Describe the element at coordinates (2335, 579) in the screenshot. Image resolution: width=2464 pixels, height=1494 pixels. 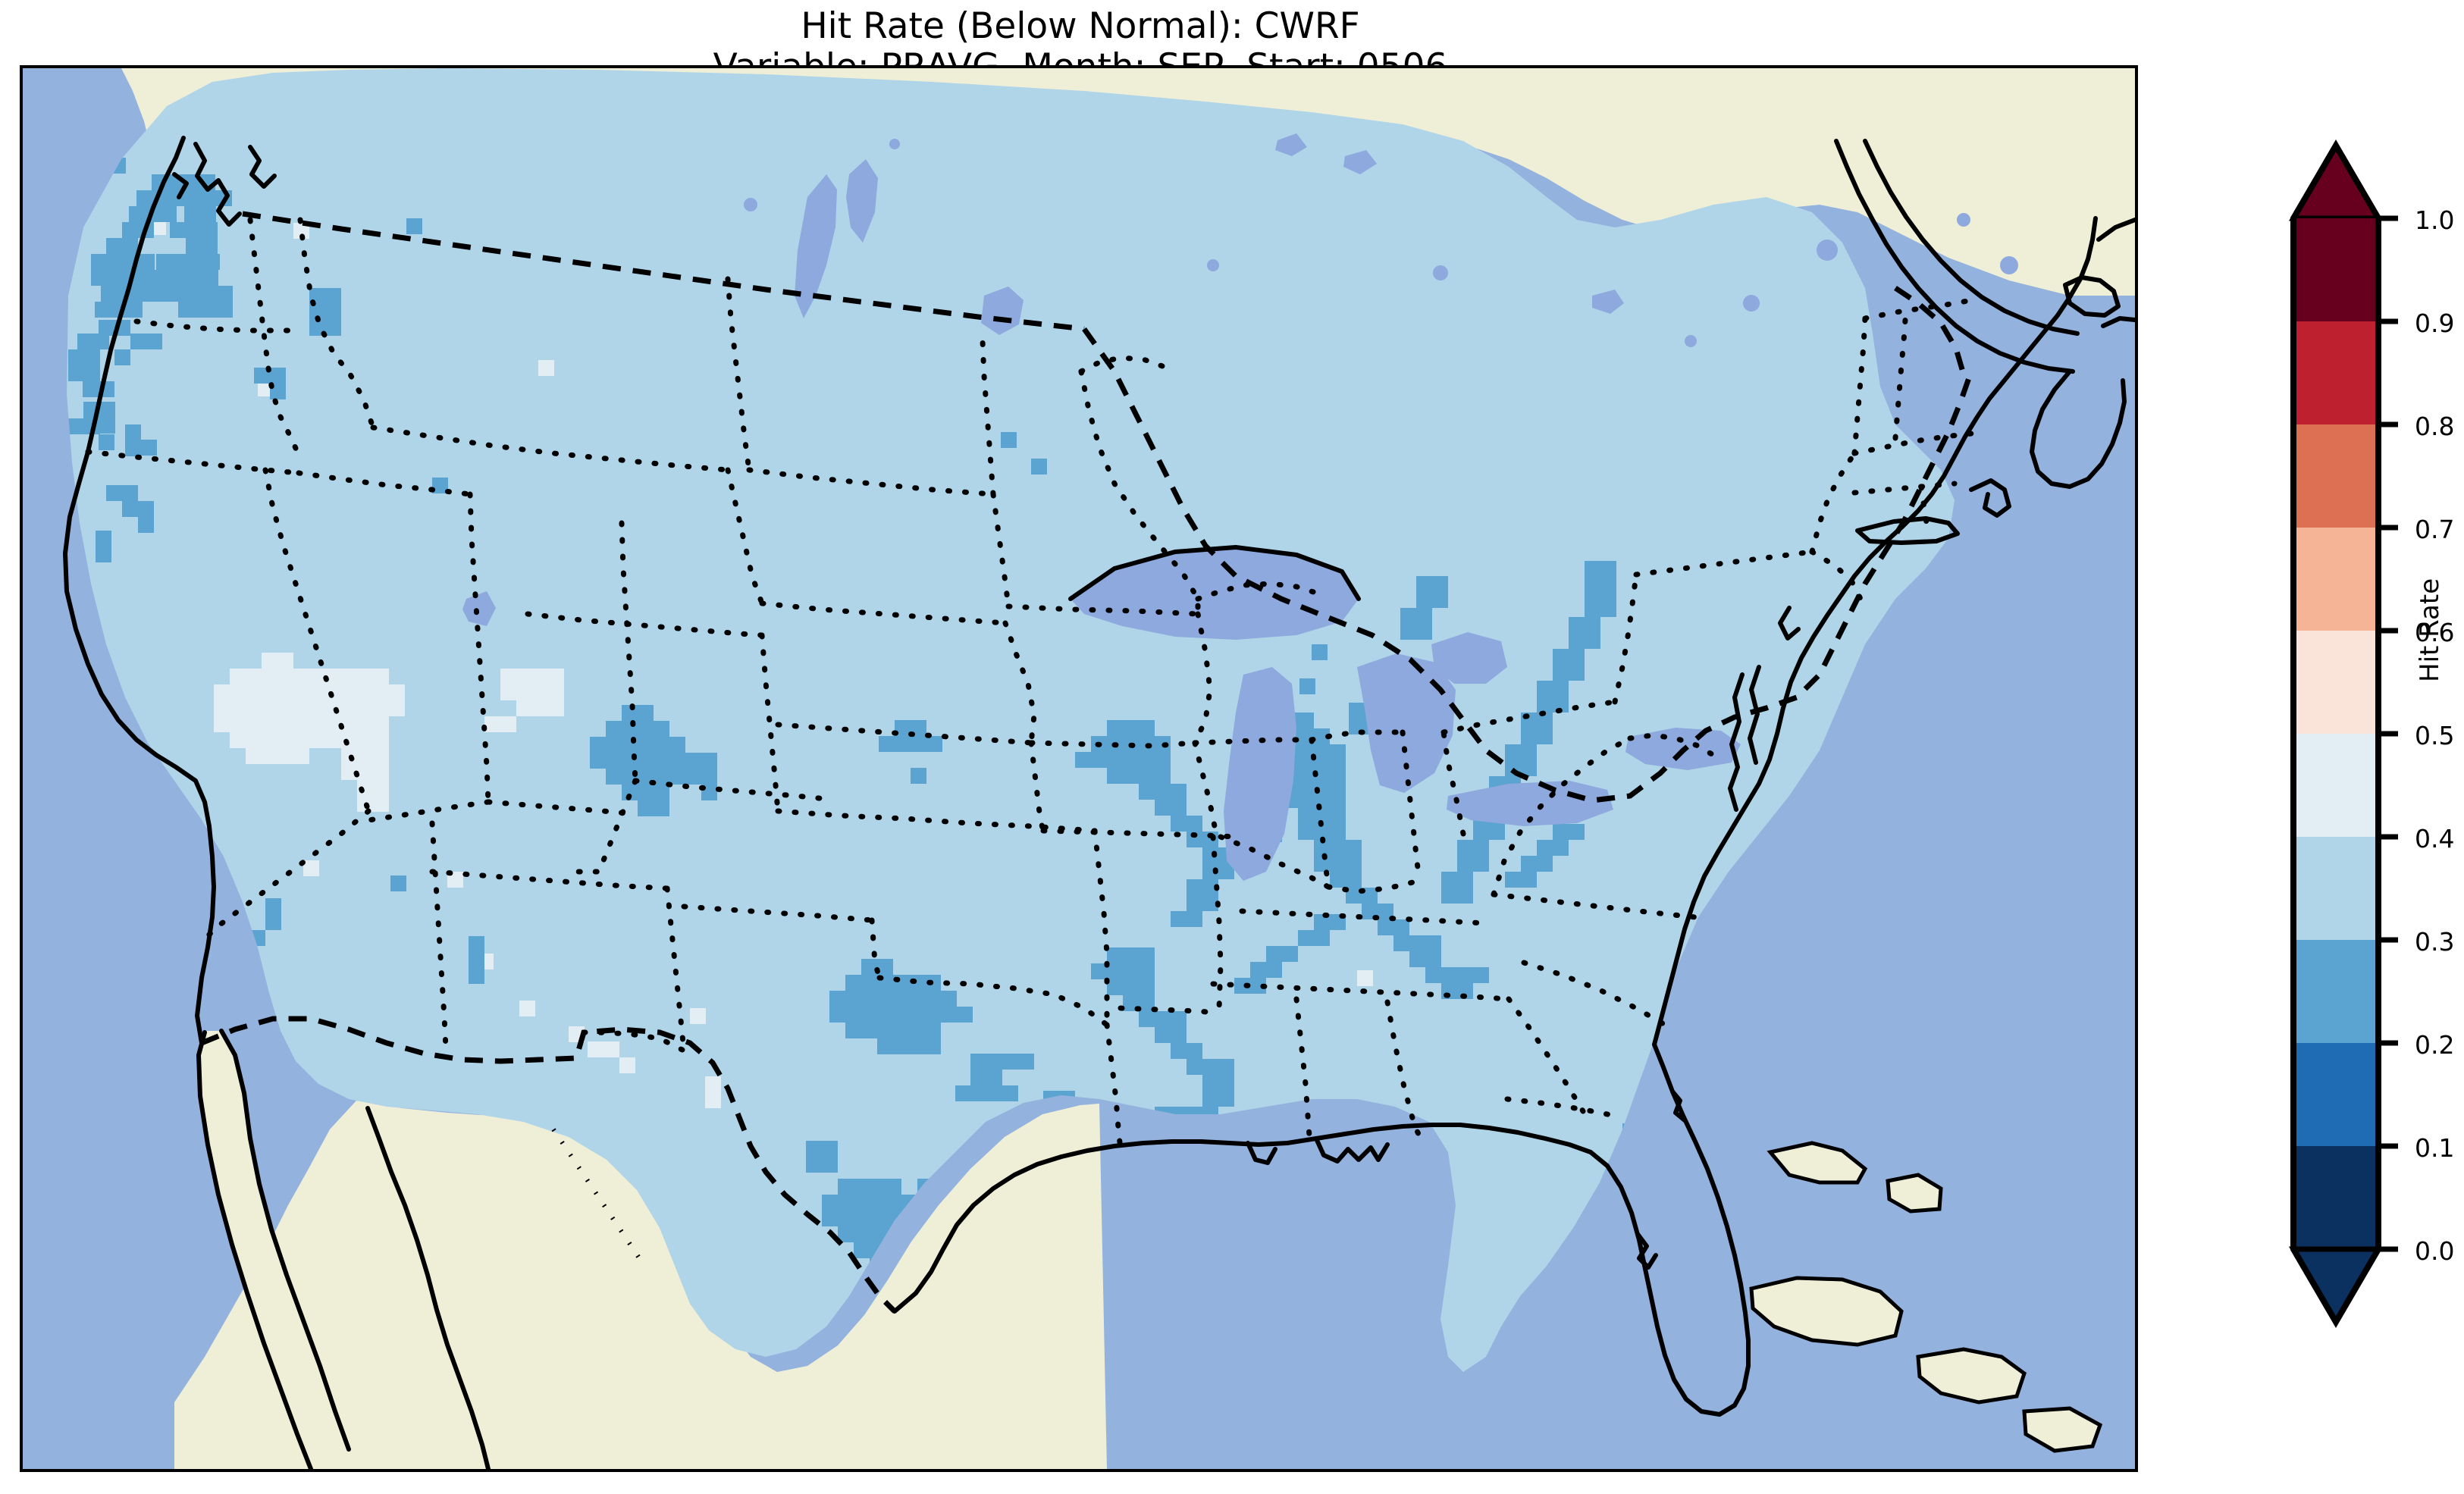
I see `colorbar-band-0p6-0p7` at that location.